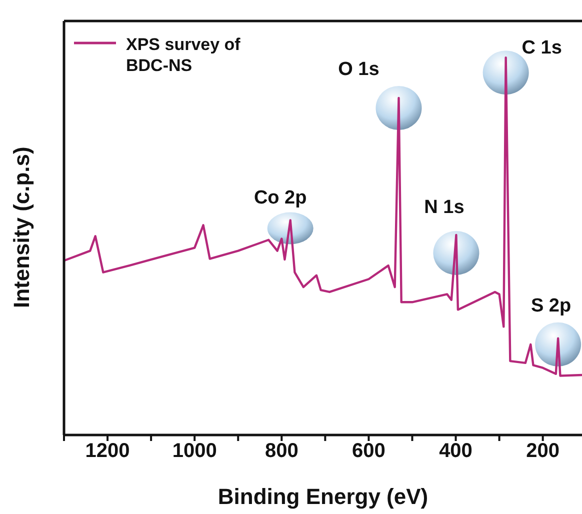  Describe the element at coordinates (107, 451) in the screenshot. I see `x-tick-label: 1200` at that location.